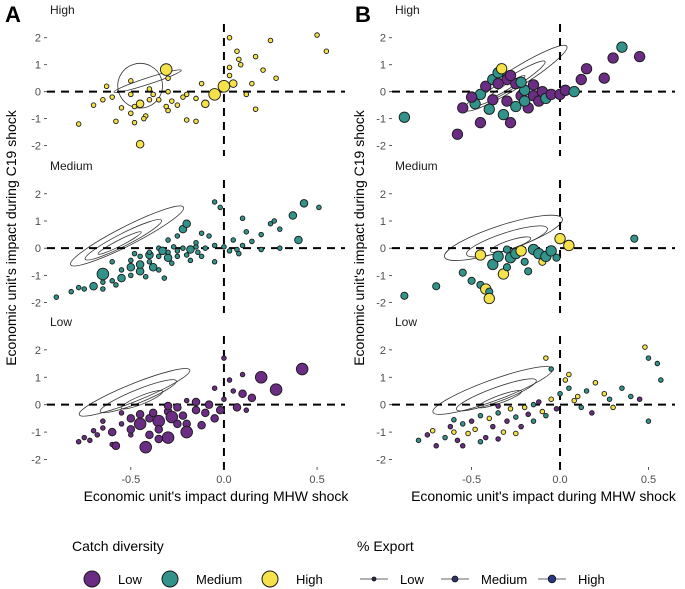  What do you see at coordinates (482, 579) in the screenshot?
I see `legend-export-keys: Low Medium High` at bounding box center [482, 579].